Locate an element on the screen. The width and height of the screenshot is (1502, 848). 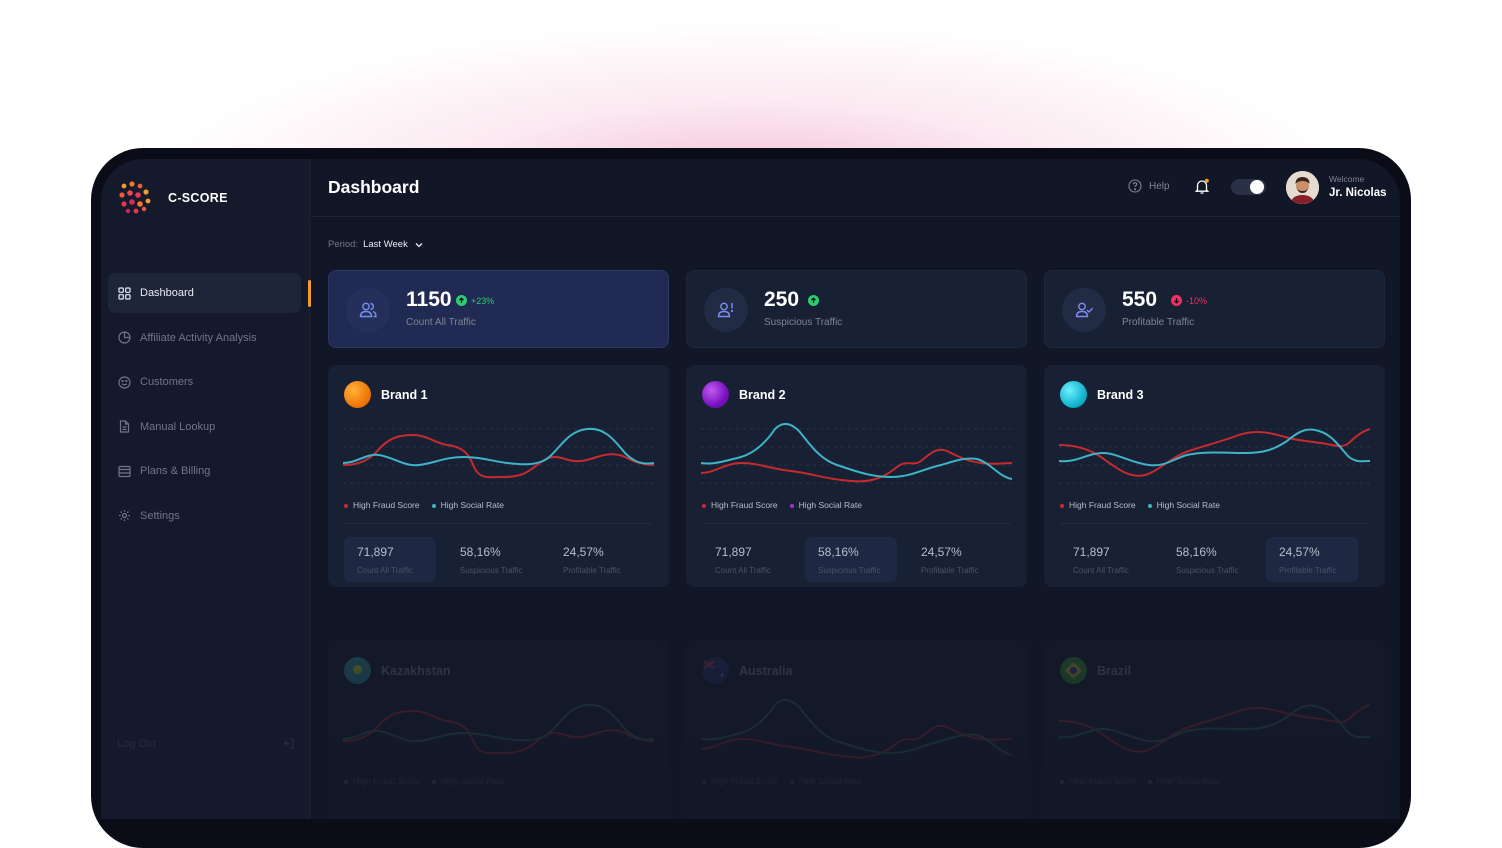
stat-value: 550 is located at coordinates (1140, 299).